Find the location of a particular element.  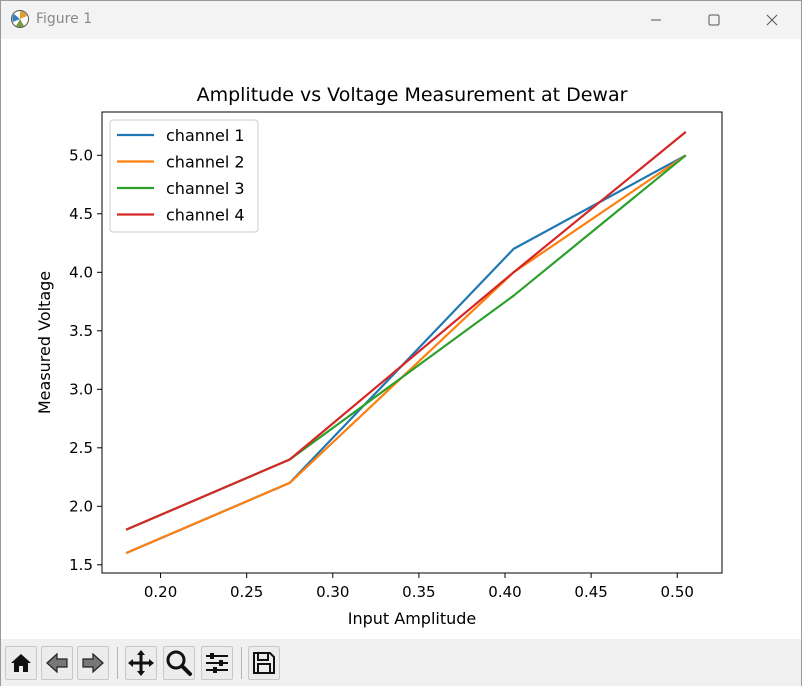

close-icon is located at coordinates (772, 20).